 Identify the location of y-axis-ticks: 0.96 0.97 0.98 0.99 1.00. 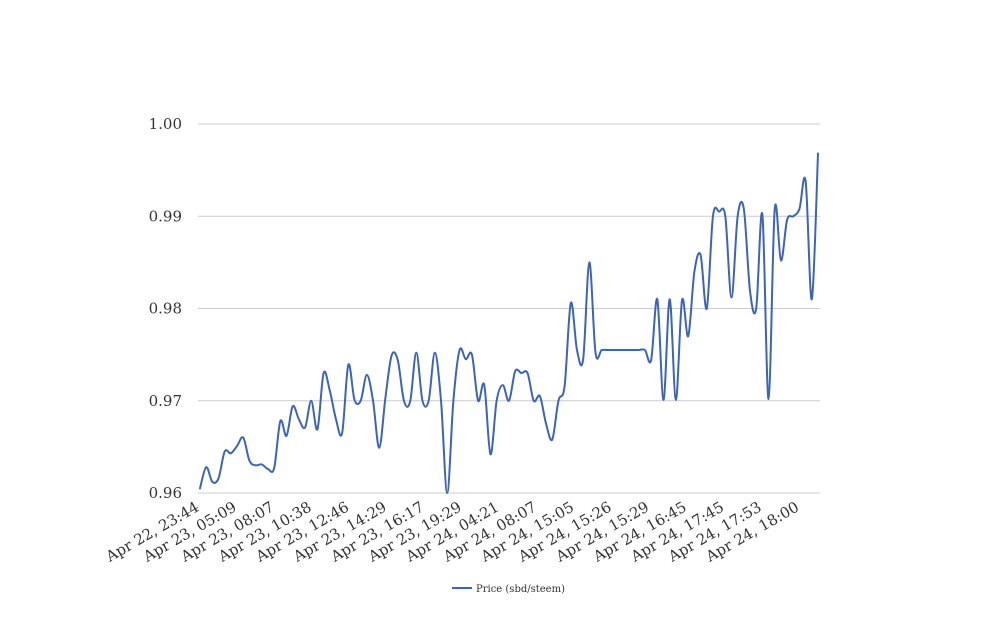
(165, 308).